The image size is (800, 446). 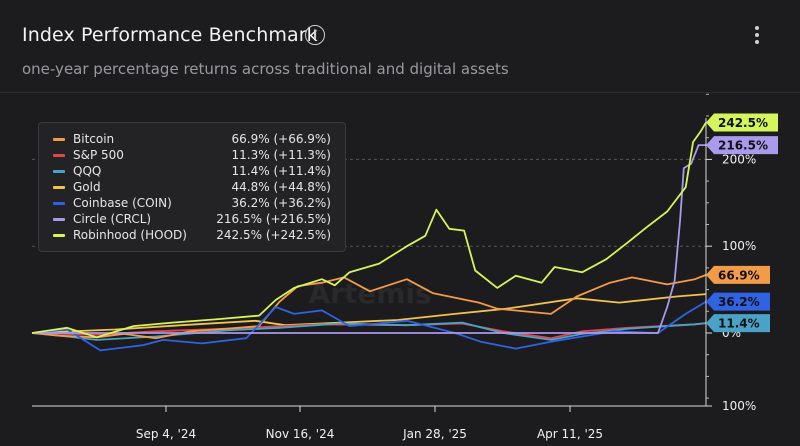 What do you see at coordinates (98, 155) in the screenshot?
I see `legend-series-name: S&P 500` at bounding box center [98, 155].